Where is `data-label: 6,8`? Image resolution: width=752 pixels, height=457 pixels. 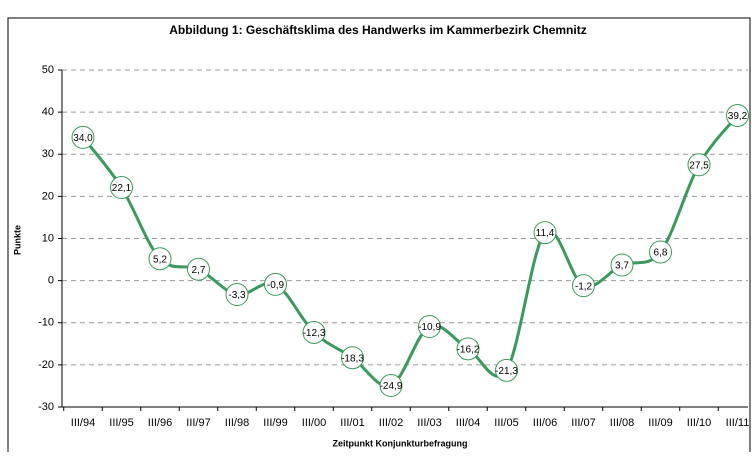 data-label: 6,8 is located at coordinates (661, 253).